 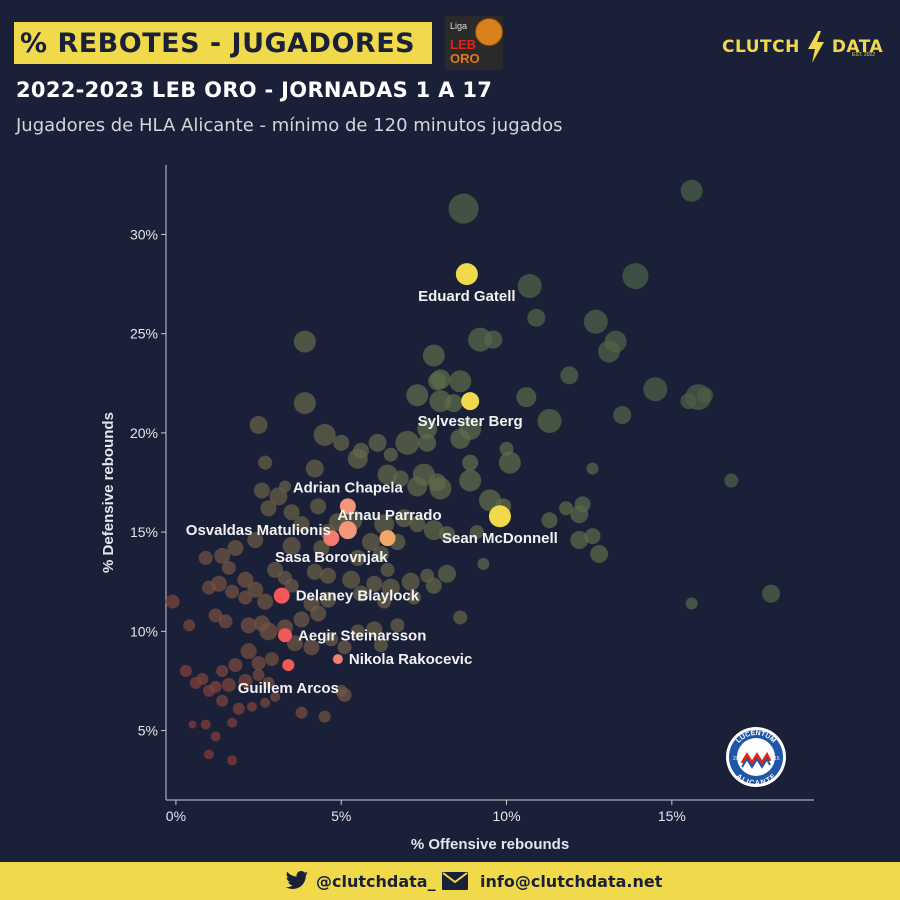 What do you see at coordinates (254, 90) in the screenshot?
I see `subtitle: 2022-2023 LEB ORO - JORNADAS 1 A 17` at bounding box center [254, 90].